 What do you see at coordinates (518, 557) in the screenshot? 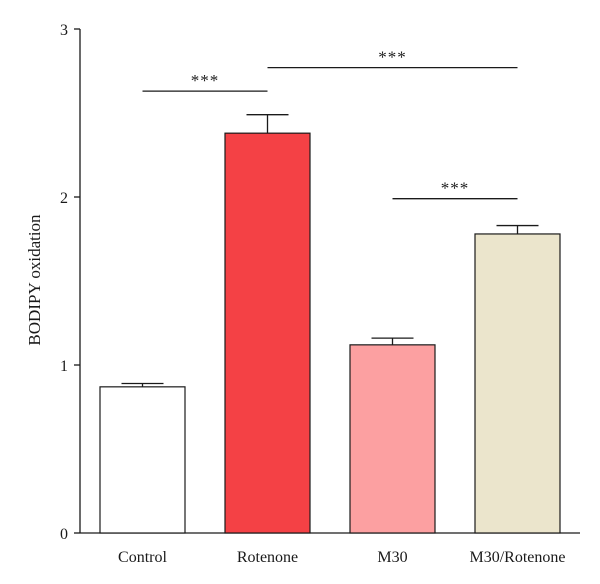
I see `x-tick-label: M30/Rotenone` at bounding box center [518, 557].